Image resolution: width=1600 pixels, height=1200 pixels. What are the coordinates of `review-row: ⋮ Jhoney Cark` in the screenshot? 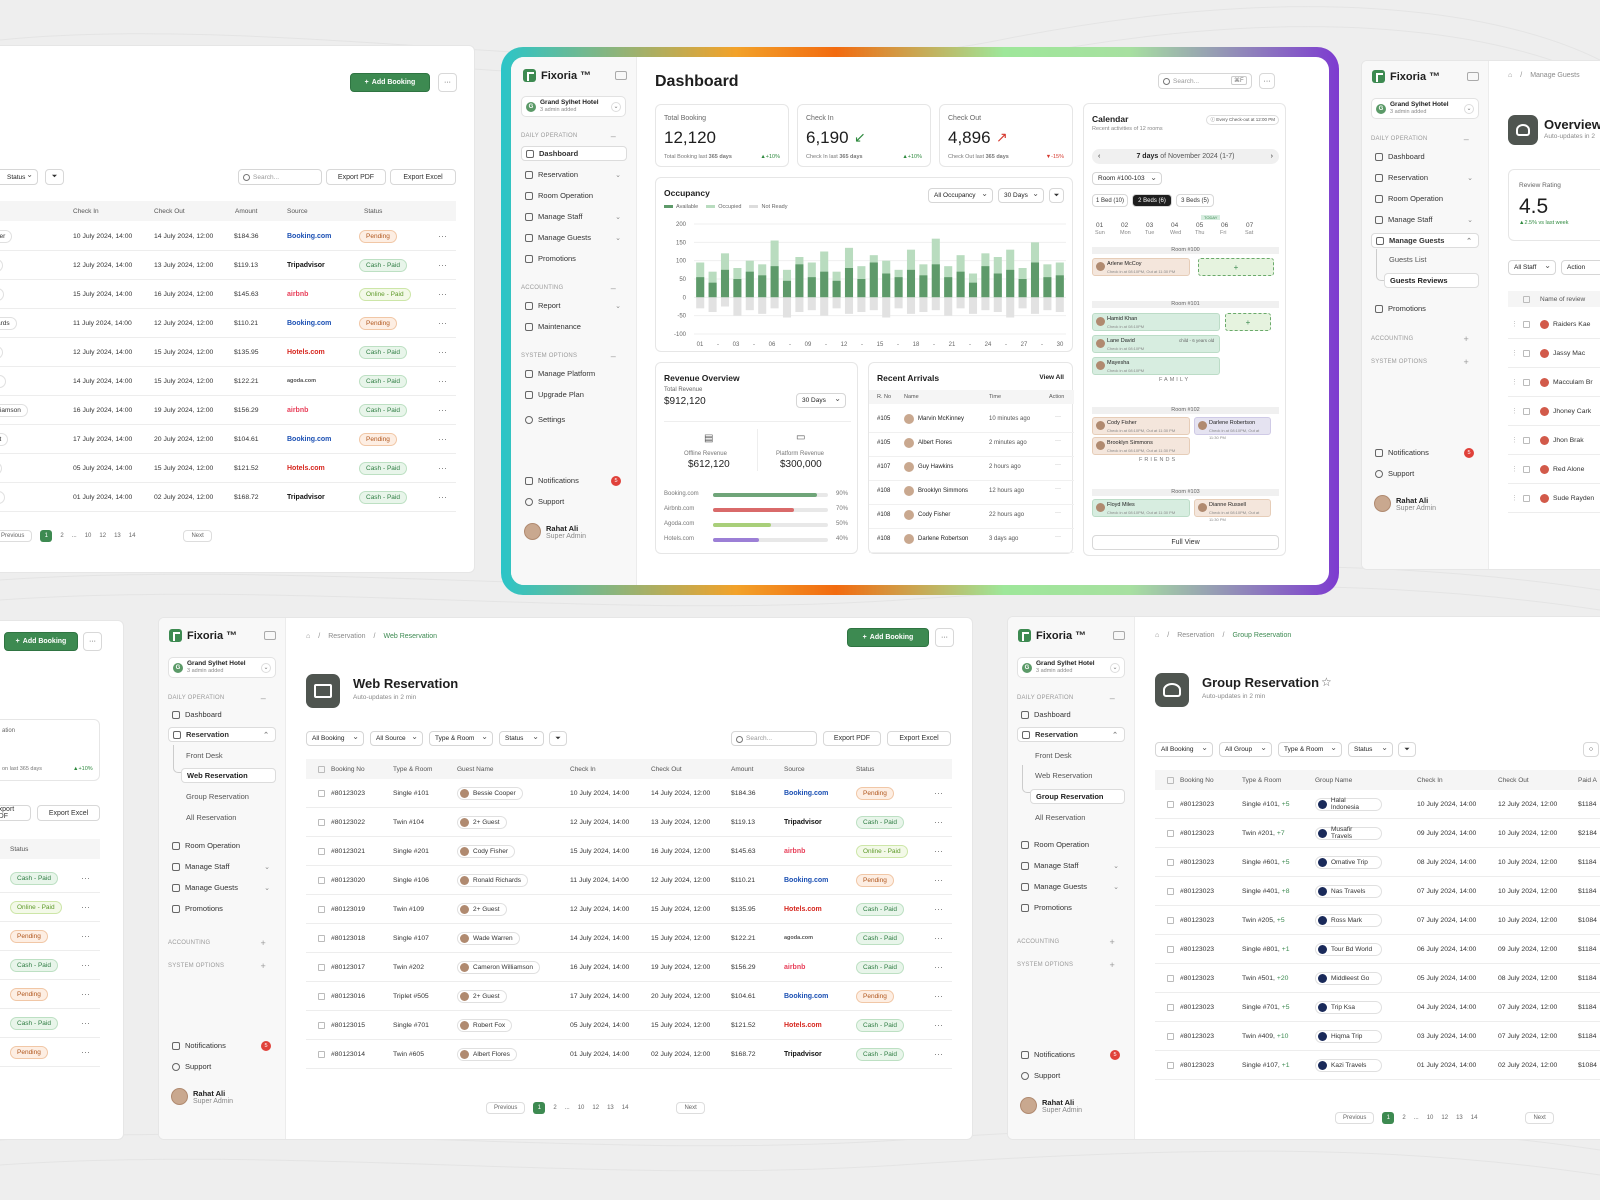 It's located at (1554, 411).